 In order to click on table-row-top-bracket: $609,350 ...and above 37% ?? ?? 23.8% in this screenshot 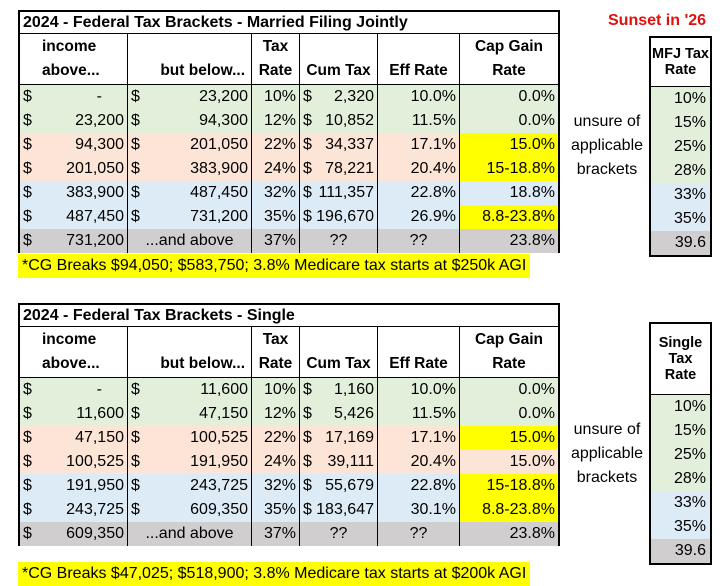, I will do `click(289, 534)`.